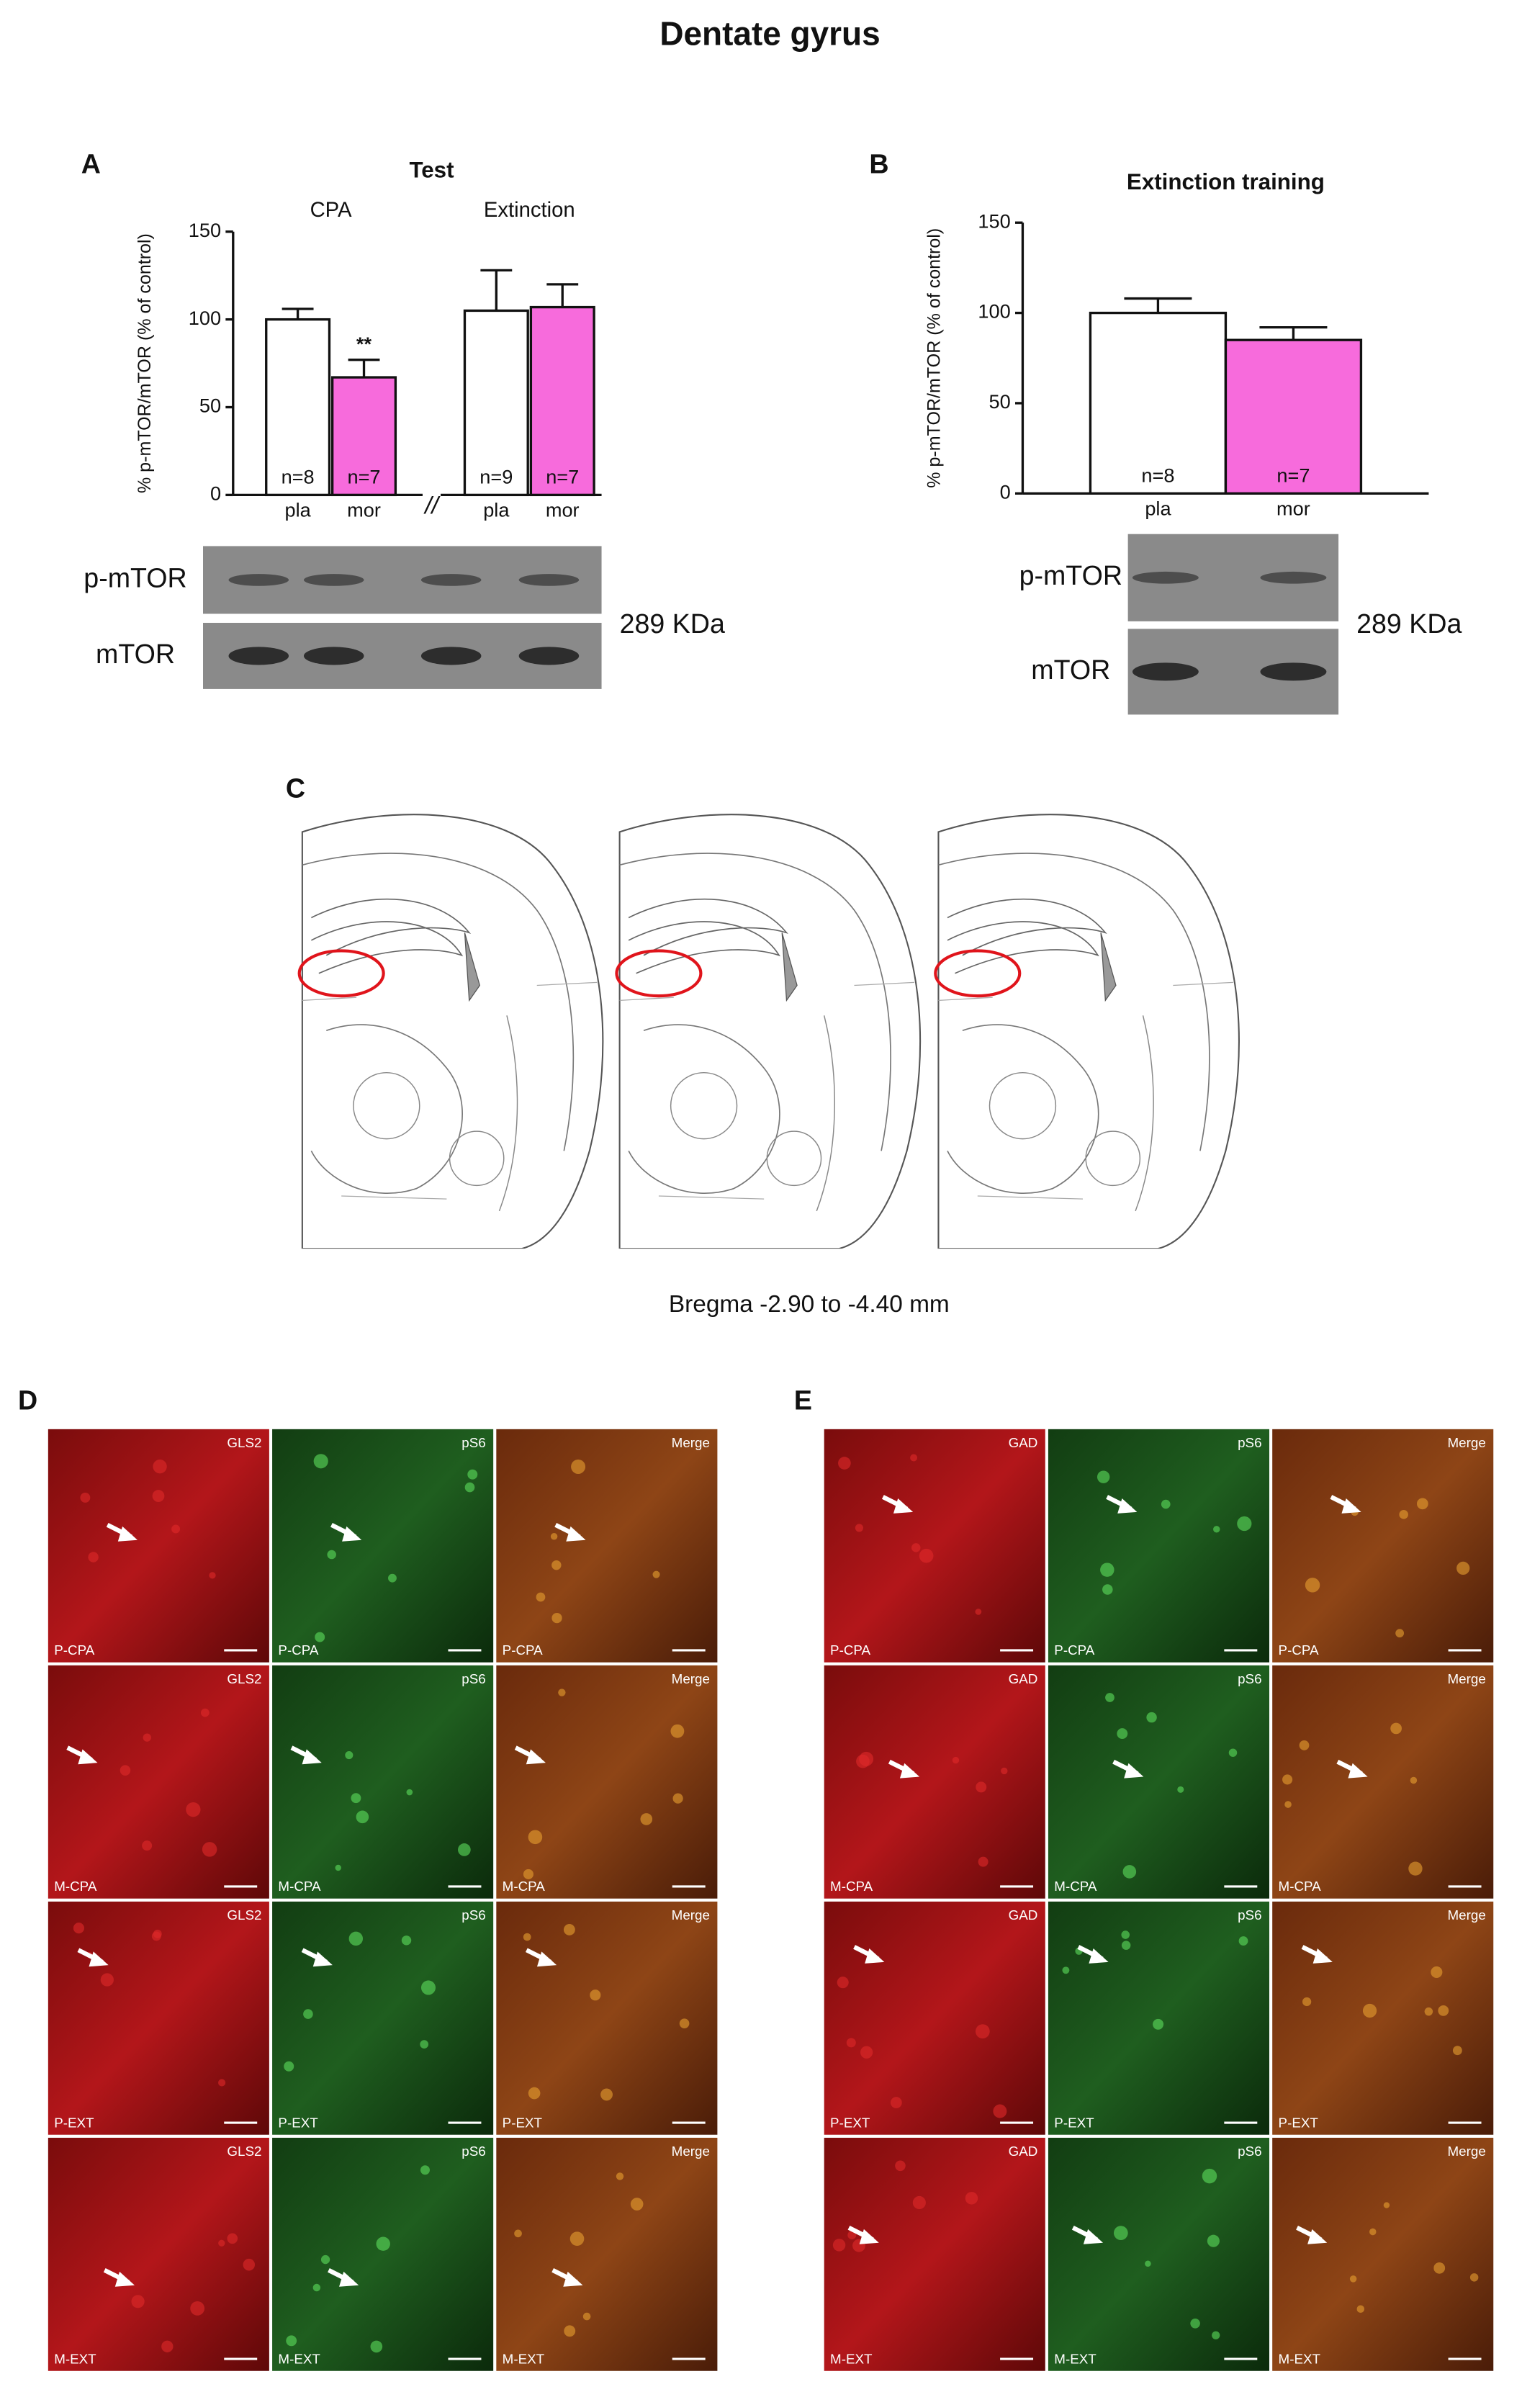 This screenshot has width=1540, height=2392. What do you see at coordinates (145, 363) in the screenshot?
I see `y-axis-label: % p-mTOR/mTOR (% of control)` at bounding box center [145, 363].